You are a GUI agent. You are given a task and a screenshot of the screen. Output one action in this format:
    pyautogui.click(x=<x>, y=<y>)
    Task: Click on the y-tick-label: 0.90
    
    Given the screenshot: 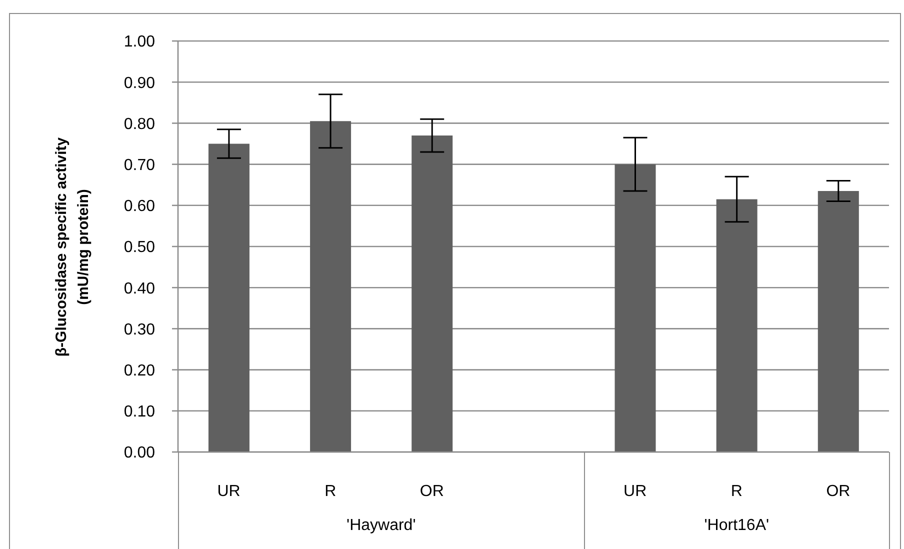 What is the action you would take?
    pyautogui.click(x=140, y=83)
    